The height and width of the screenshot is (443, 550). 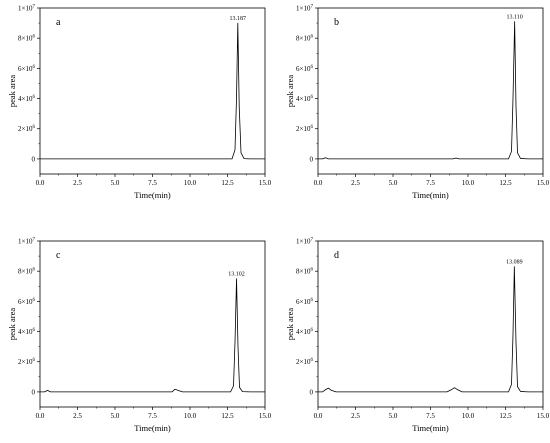 I want to click on peak-annotation: 13.187, so click(x=238, y=19).